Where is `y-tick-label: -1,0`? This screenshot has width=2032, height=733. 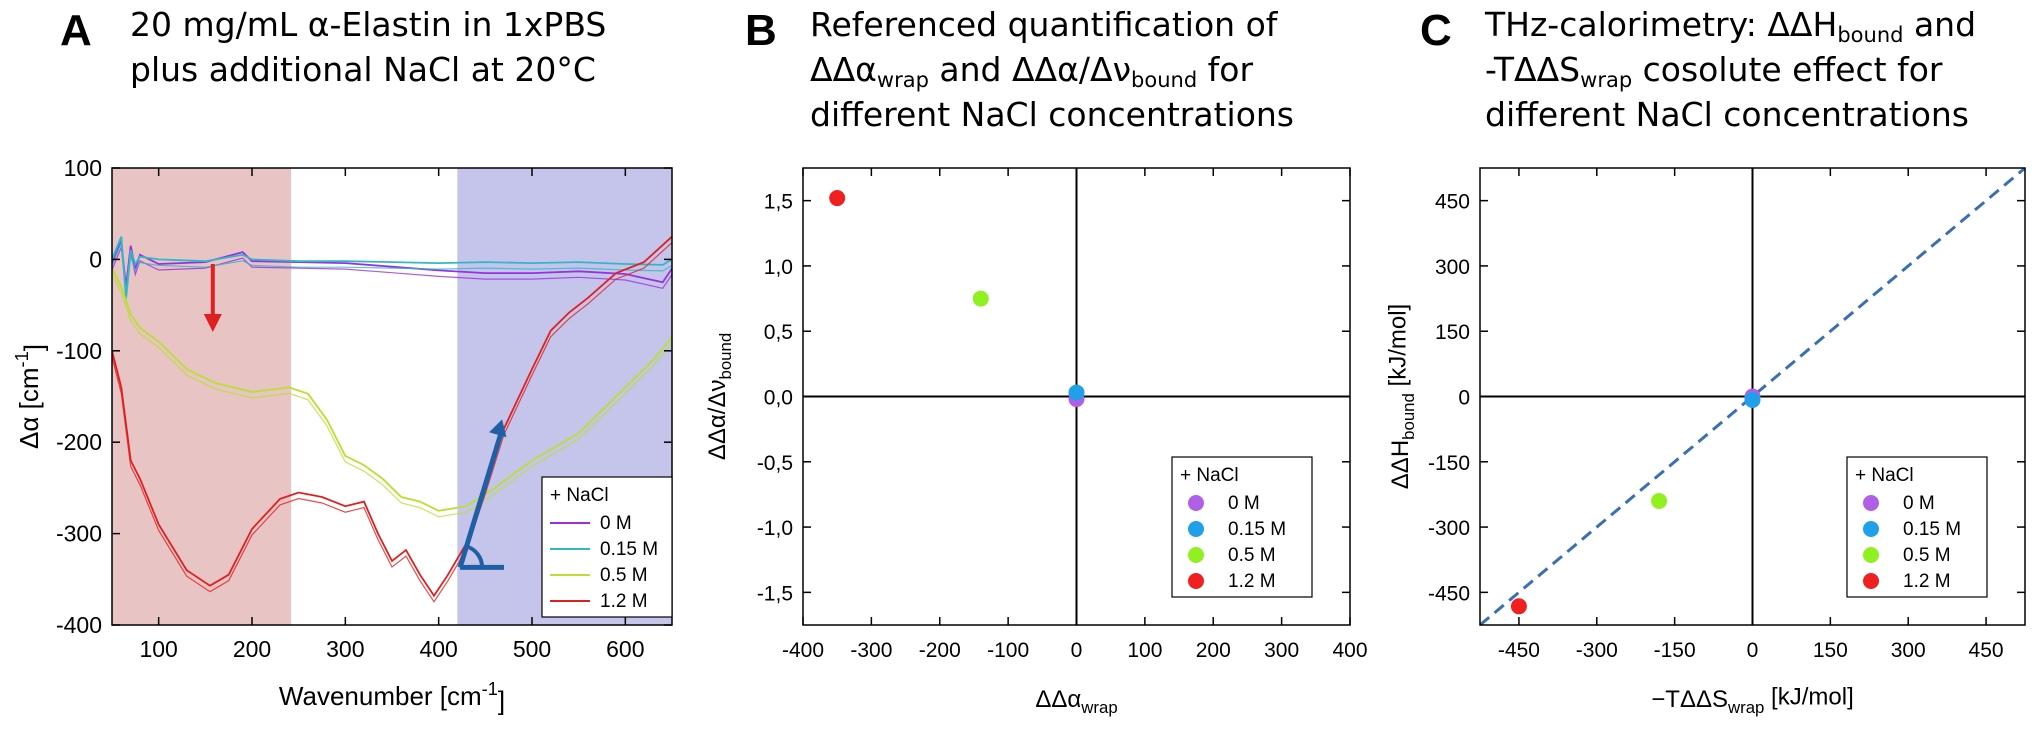
y-tick-label: -1,0 is located at coordinates (775, 528).